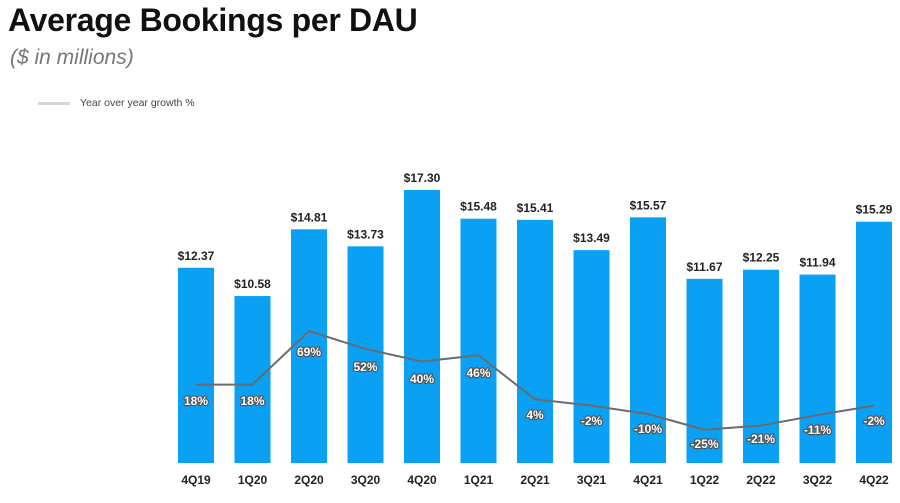 The height and width of the screenshot is (503, 900). What do you see at coordinates (874, 480) in the screenshot?
I see `x-tick-label-4Q22: 4Q22` at bounding box center [874, 480].